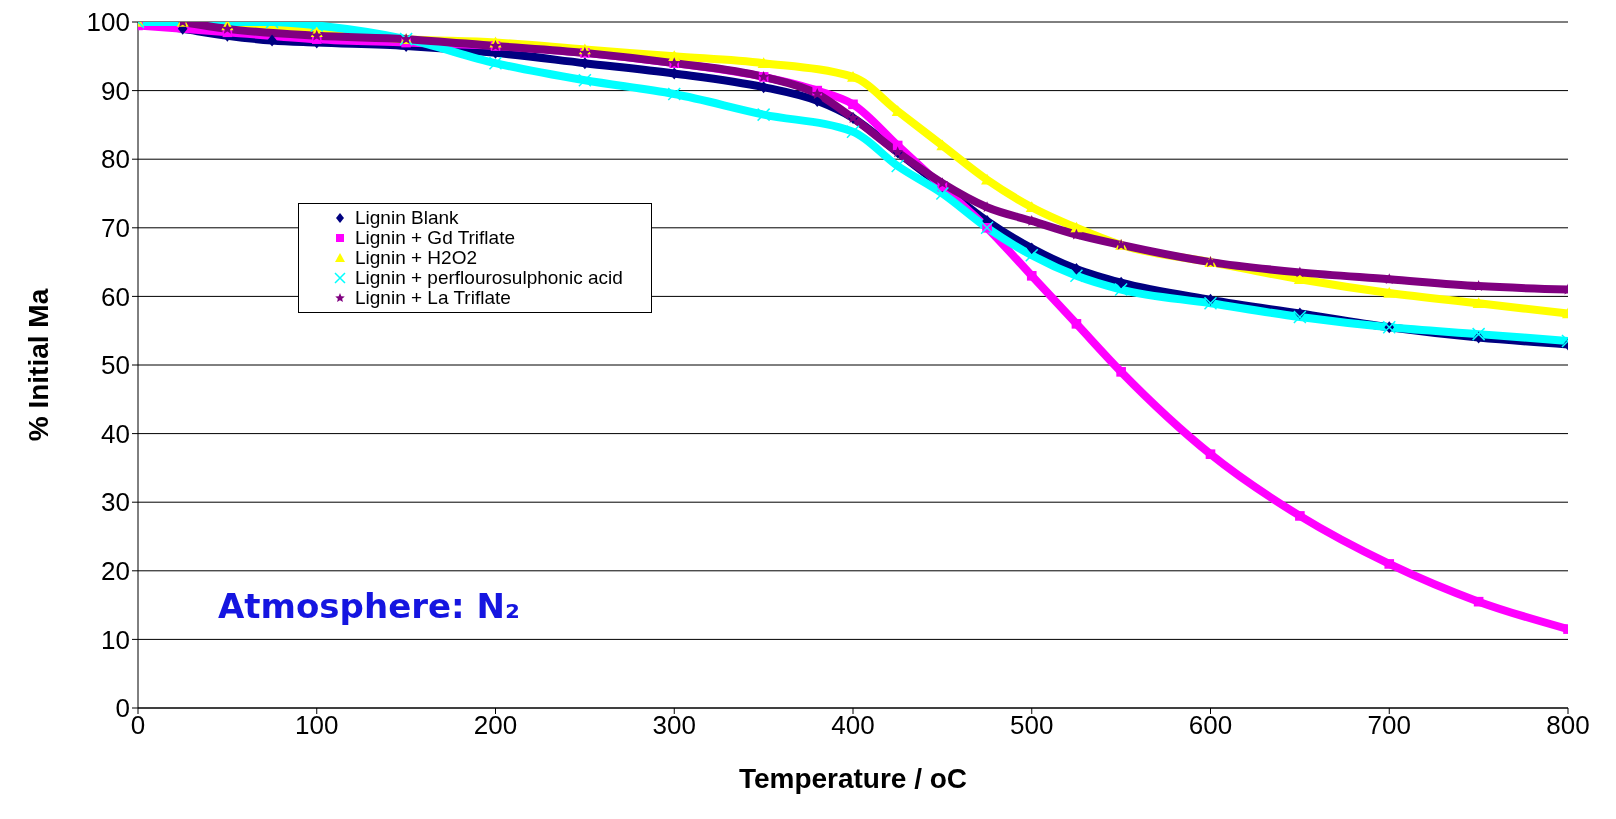 This screenshot has height=819, width=1616. What do you see at coordinates (115, 159) in the screenshot?
I see `y-tick-label: 80` at bounding box center [115, 159].